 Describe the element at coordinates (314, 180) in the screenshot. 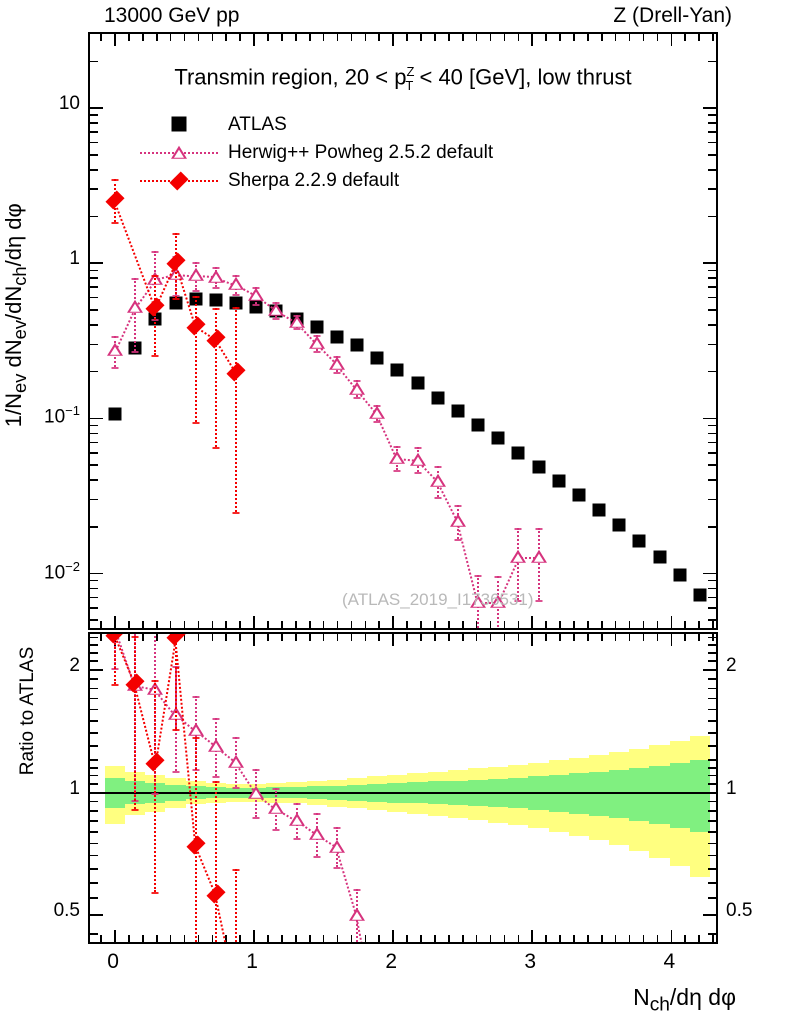

I see `legend-label: Sherpa 2.2.9 default` at that location.